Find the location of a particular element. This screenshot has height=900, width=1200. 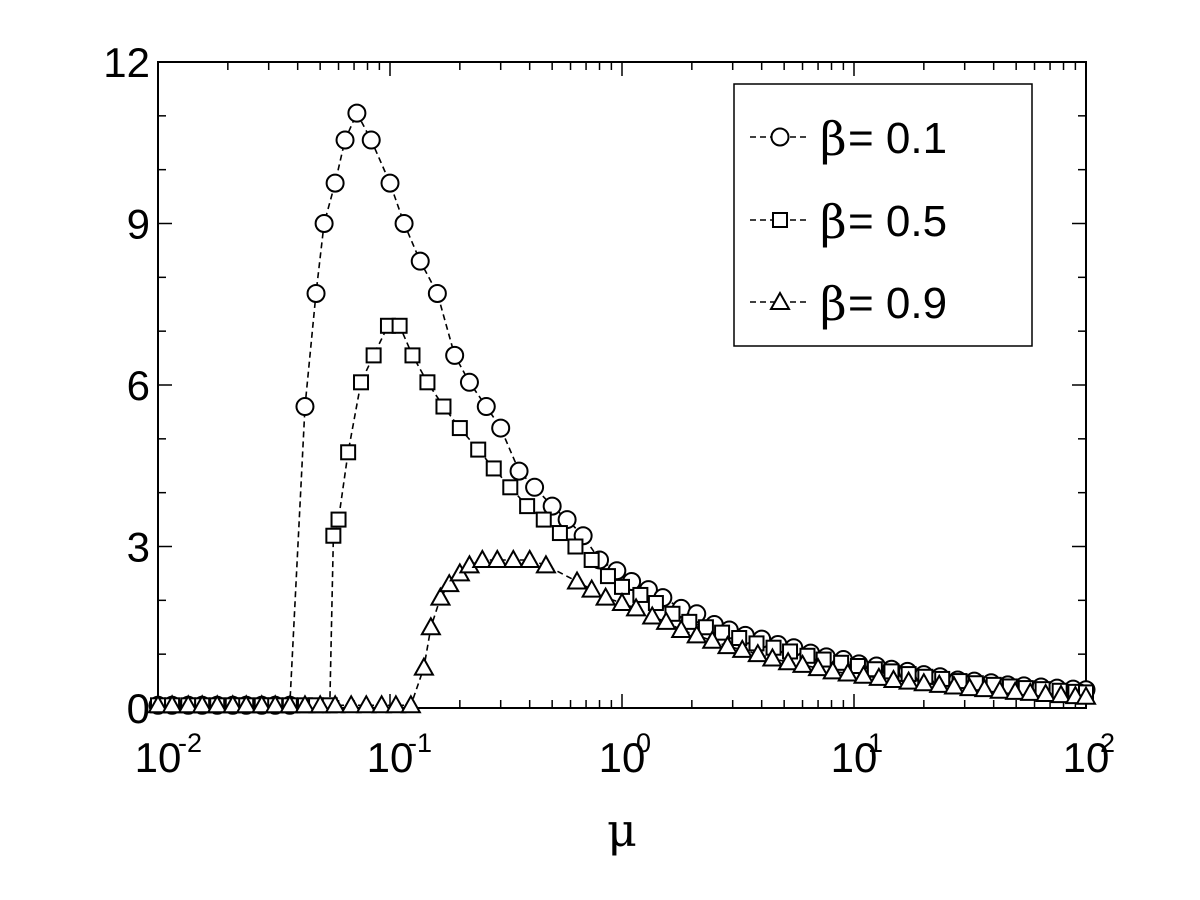

y-tick-label: 3 is located at coordinates (138, 547).